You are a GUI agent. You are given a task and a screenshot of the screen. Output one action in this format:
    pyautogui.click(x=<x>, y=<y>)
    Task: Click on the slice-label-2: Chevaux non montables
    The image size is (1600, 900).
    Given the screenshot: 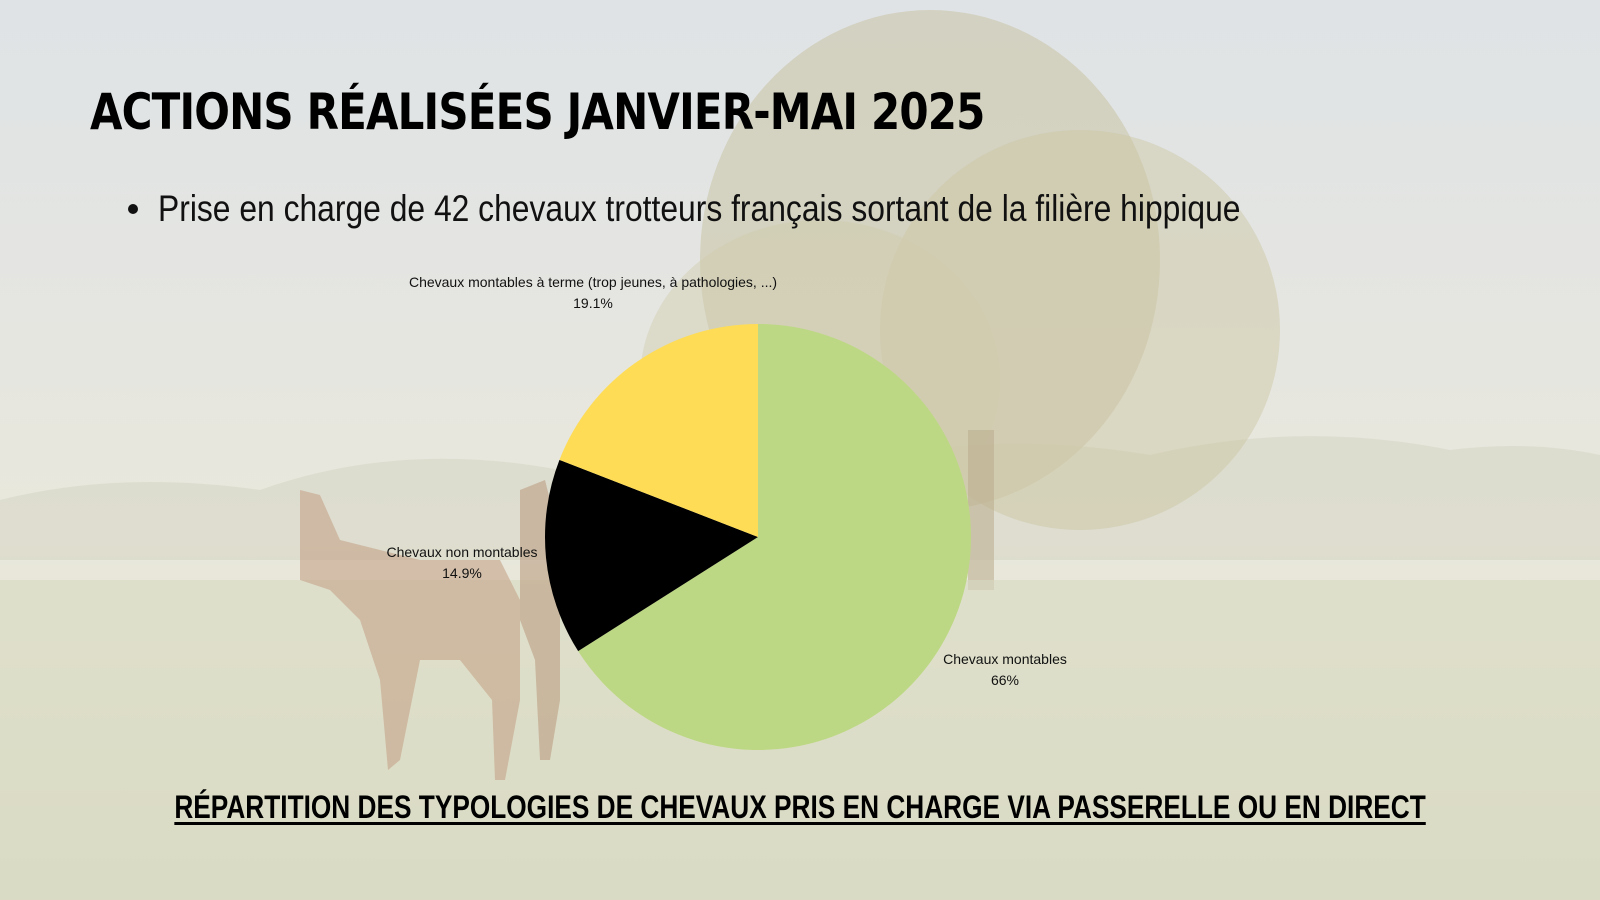 What is the action you would take?
    pyautogui.click(x=462, y=552)
    